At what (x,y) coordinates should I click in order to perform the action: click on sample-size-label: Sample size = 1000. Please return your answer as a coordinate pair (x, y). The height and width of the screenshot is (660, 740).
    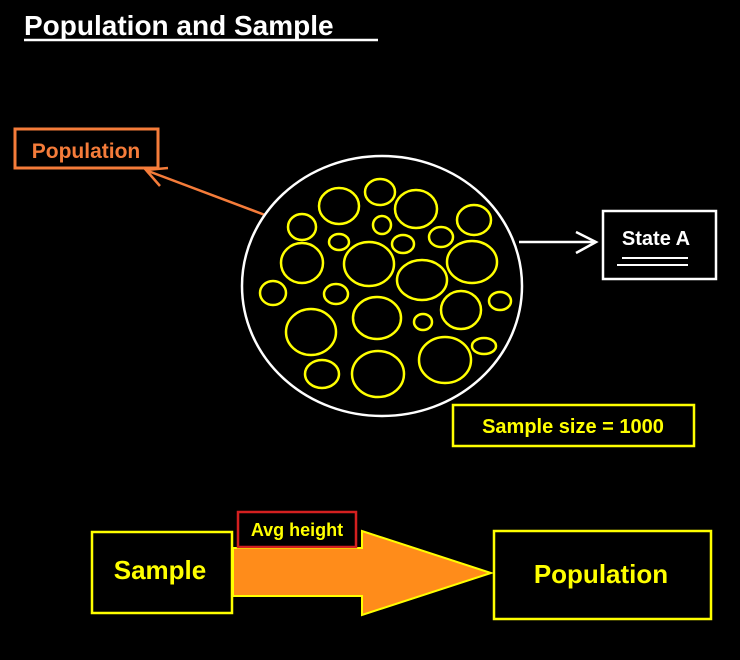
    Looking at the image, I should click on (573, 427).